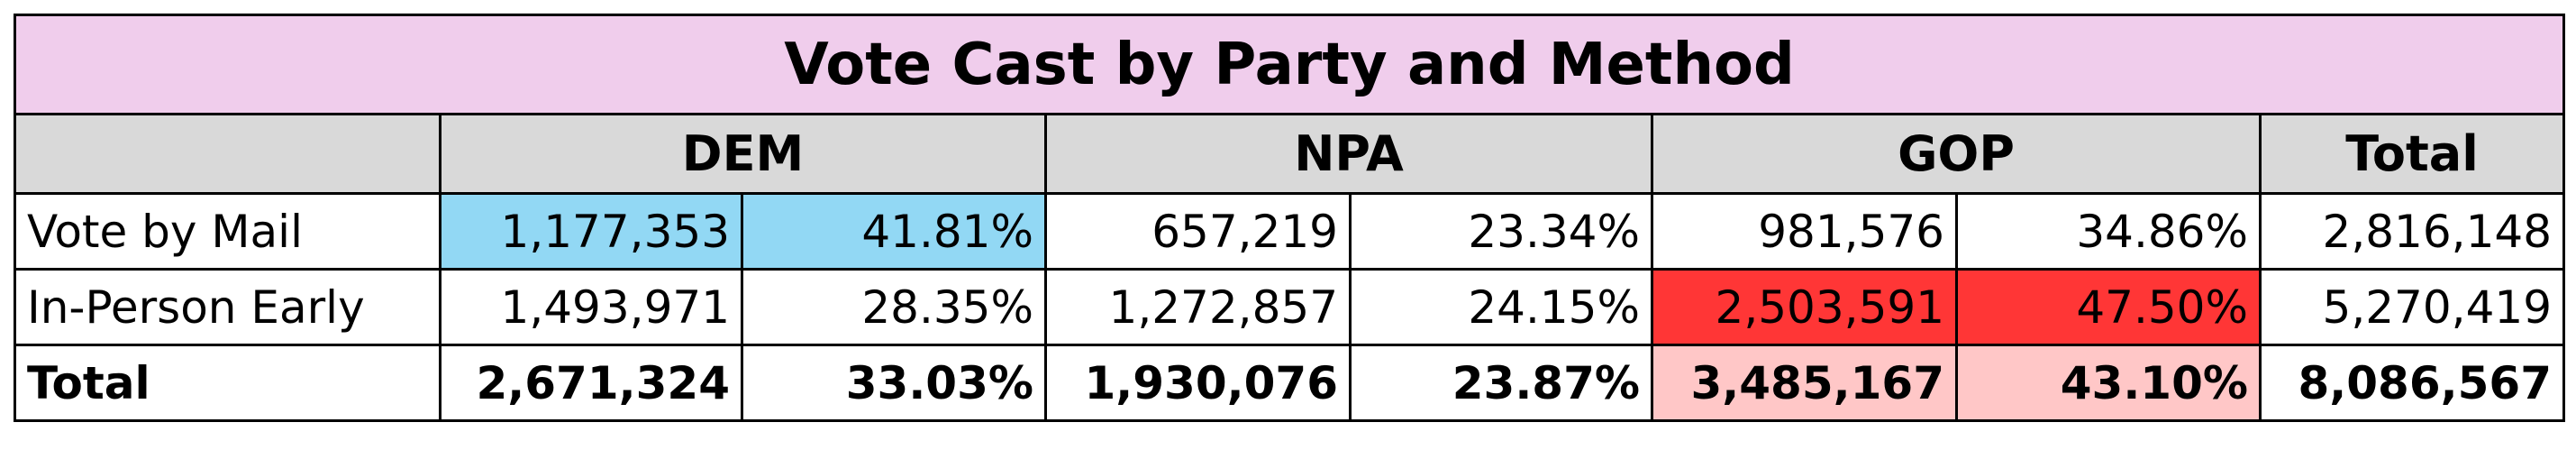 Image resolution: width=2576 pixels, height=450 pixels. What do you see at coordinates (227, 307) in the screenshot?
I see `row-label: In-Person Early` at bounding box center [227, 307].